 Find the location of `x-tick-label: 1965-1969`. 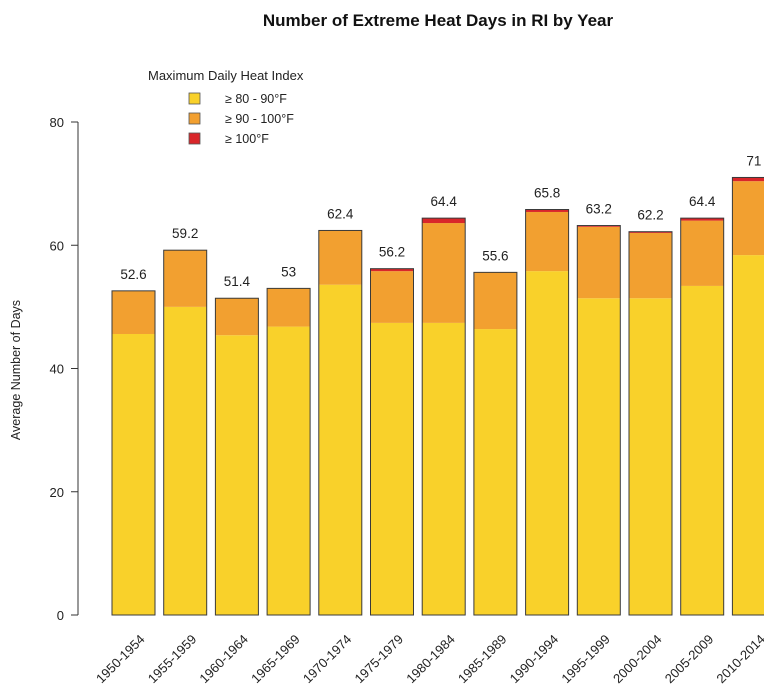

x-tick-label: 1965-1969 is located at coordinates (275, 658).